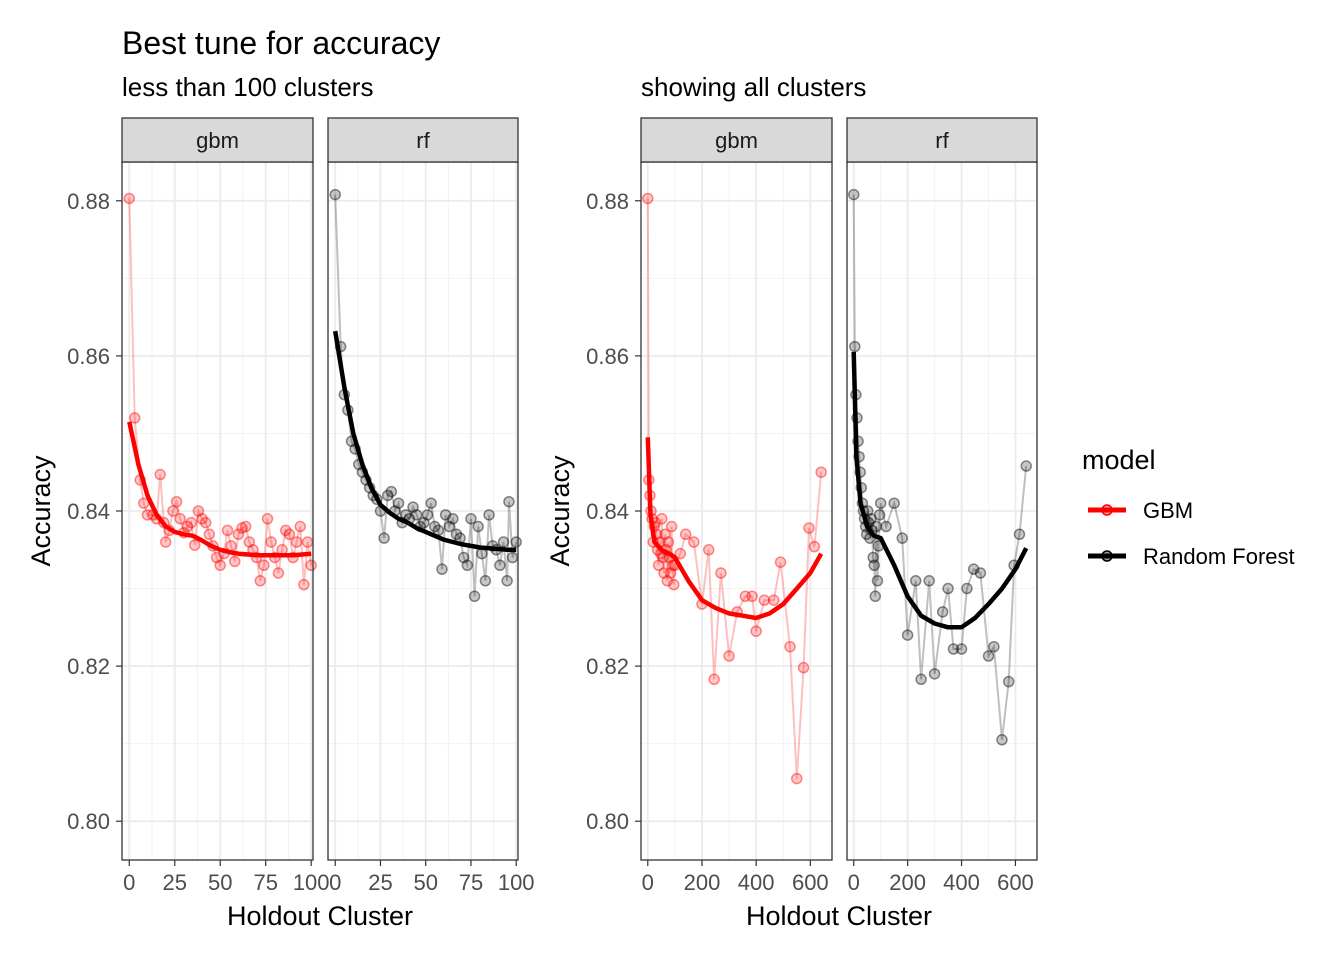 The image size is (1344, 965). I want to click on panel-rf: rf 0 200 400 600, so click(942, 506).